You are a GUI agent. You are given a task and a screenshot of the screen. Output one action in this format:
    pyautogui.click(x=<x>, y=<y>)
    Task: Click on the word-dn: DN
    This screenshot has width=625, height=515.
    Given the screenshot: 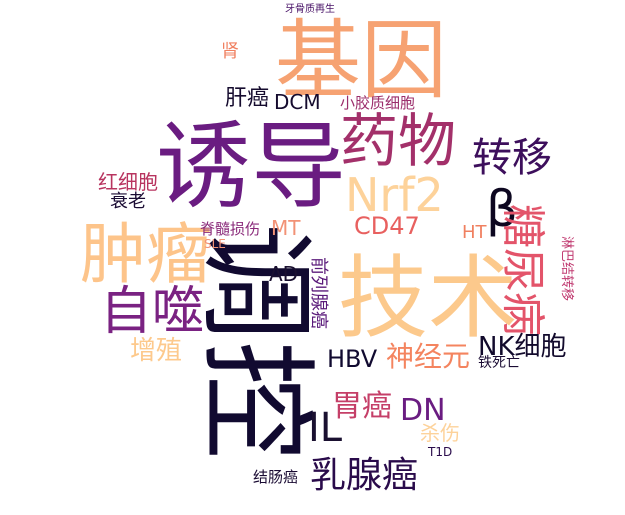 What is the action you would take?
    pyautogui.click(x=423, y=410)
    